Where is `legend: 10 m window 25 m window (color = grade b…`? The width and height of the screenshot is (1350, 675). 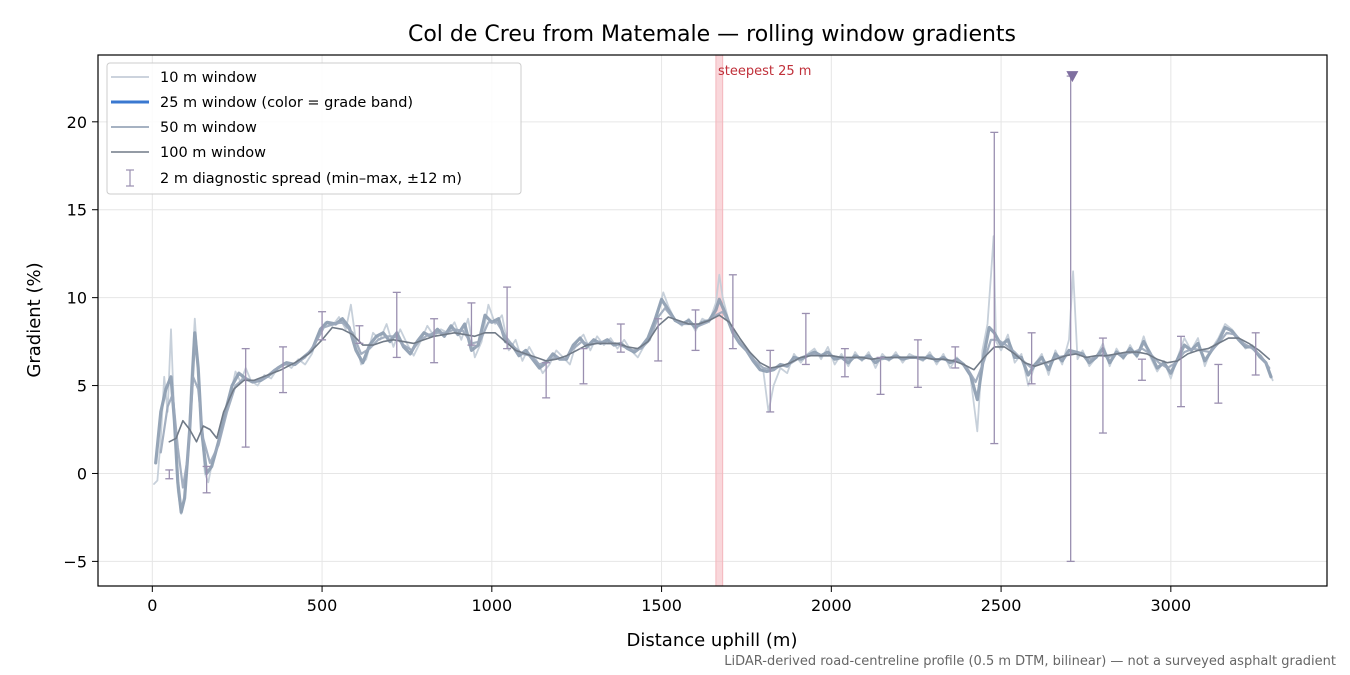
legend: 10 m window 25 m window (color = grade b… is located at coordinates (314, 128).